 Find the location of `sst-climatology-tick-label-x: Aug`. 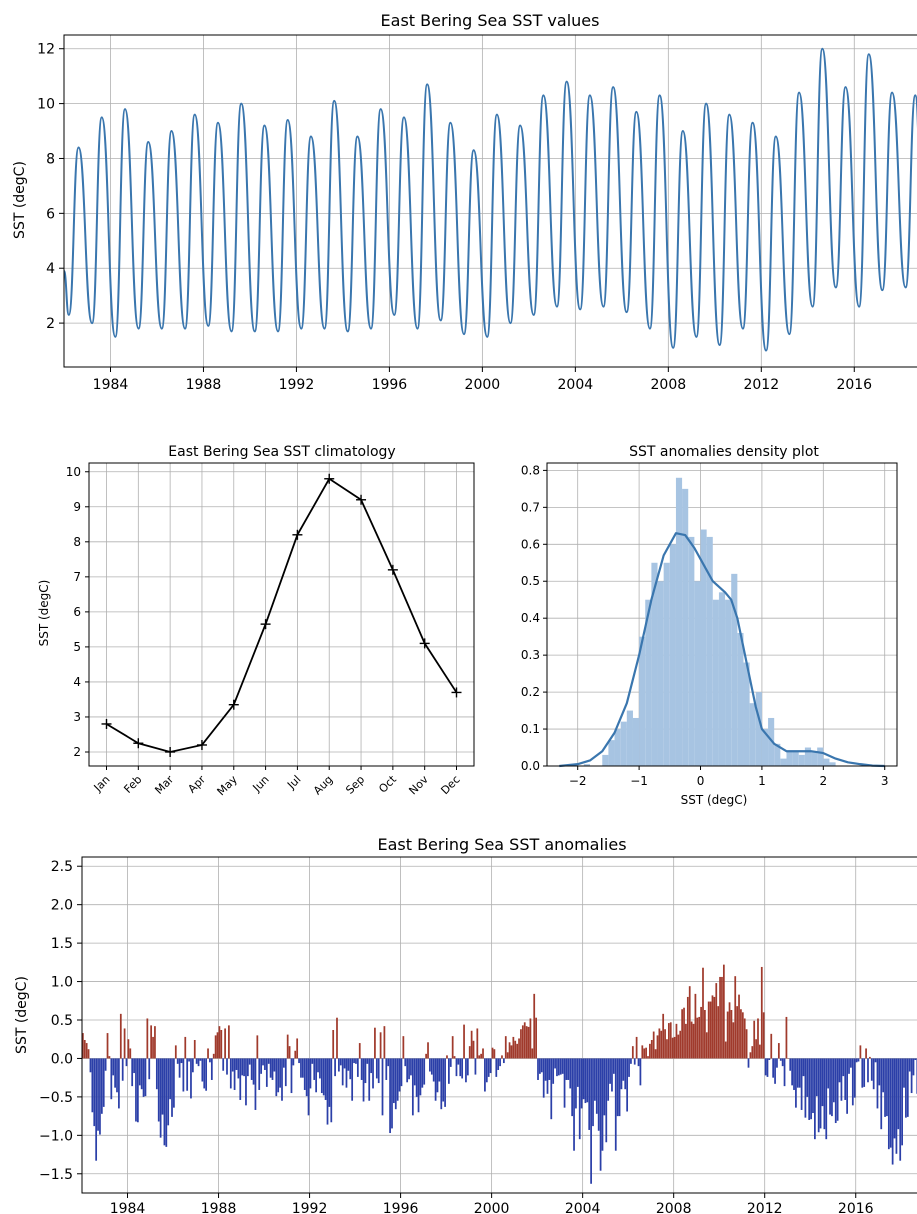

sst-climatology-tick-label-x: Aug is located at coordinates (323, 785).